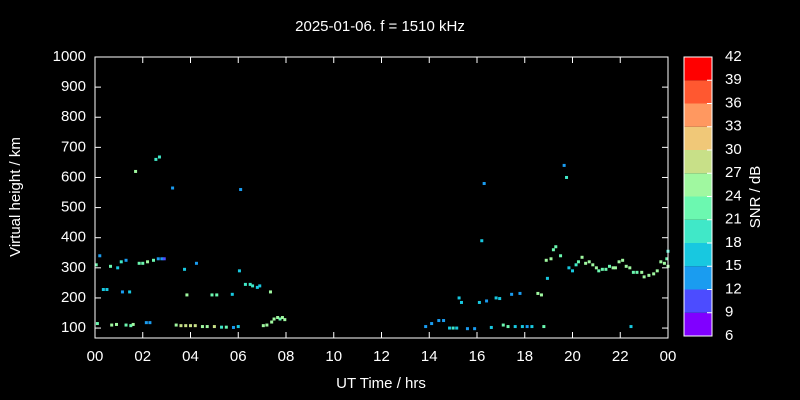 The width and height of the screenshot is (800, 400). What do you see at coordinates (15, 197) in the screenshot?
I see `y-axis-label: Virtual height / km` at bounding box center [15, 197].